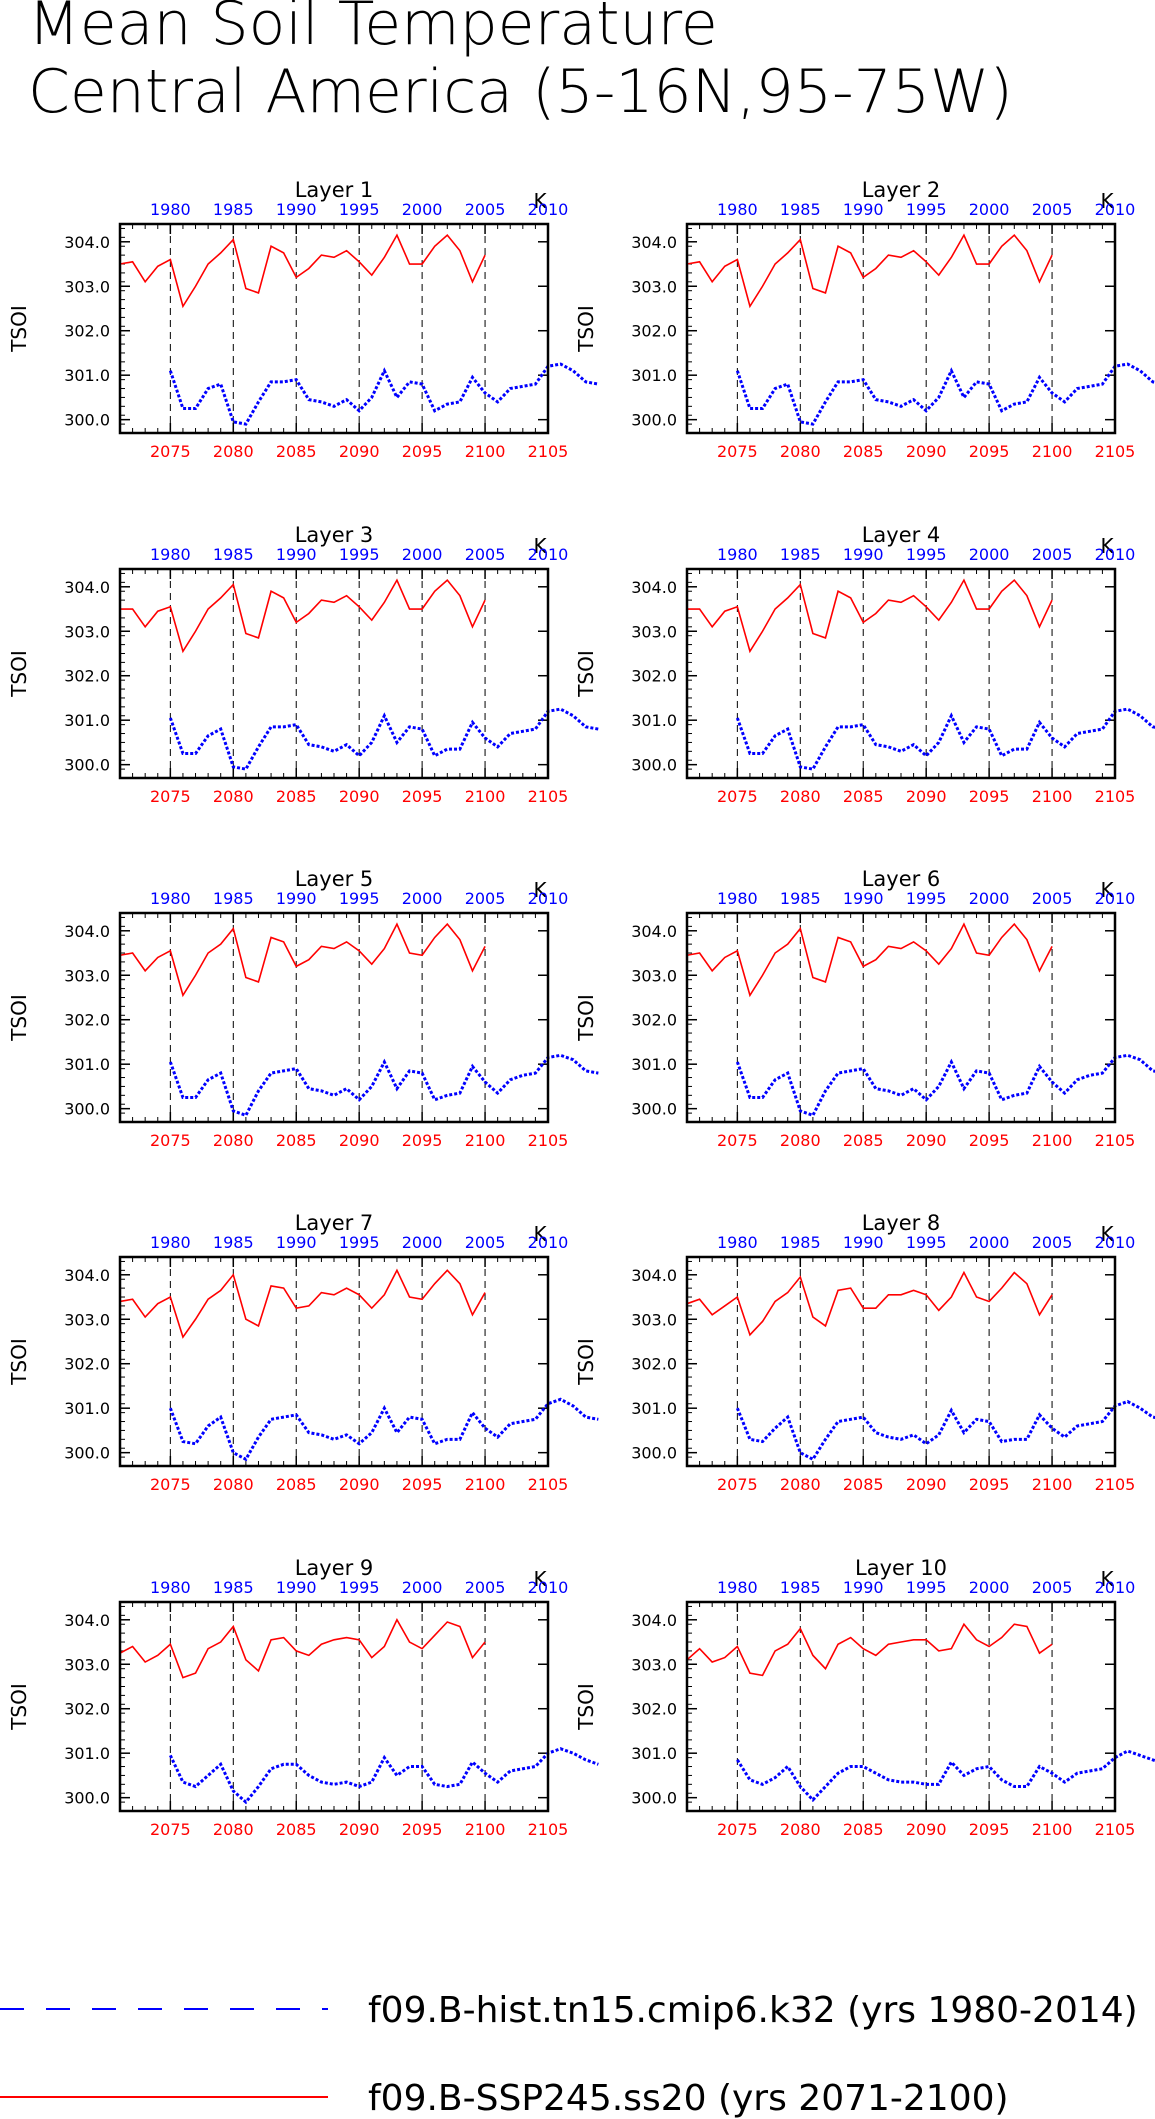 The image size is (1155, 2119). What do you see at coordinates (1052, 554) in the screenshot?
I see `x-top-tick-label: 2005` at bounding box center [1052, 554].